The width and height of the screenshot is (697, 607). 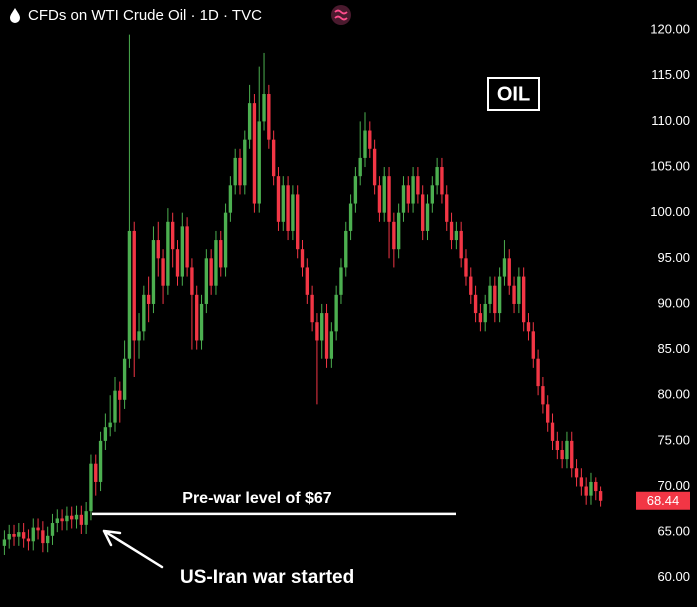 I want to click on last-price-label: 68.44, so click(x=663, y=500).